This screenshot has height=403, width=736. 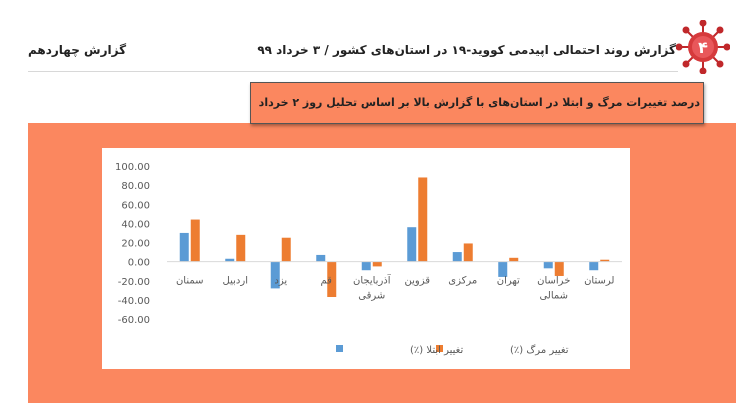 What do you see at coordinates (139, 263) in the screenshot?
I see `y-tick-label: 0.00` at bounding box center [139, 263].